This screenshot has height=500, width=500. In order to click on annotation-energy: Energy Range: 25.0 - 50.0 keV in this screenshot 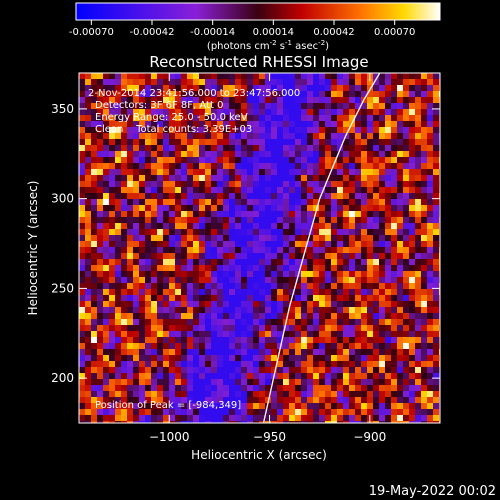, I will do `click(171, 117)`.